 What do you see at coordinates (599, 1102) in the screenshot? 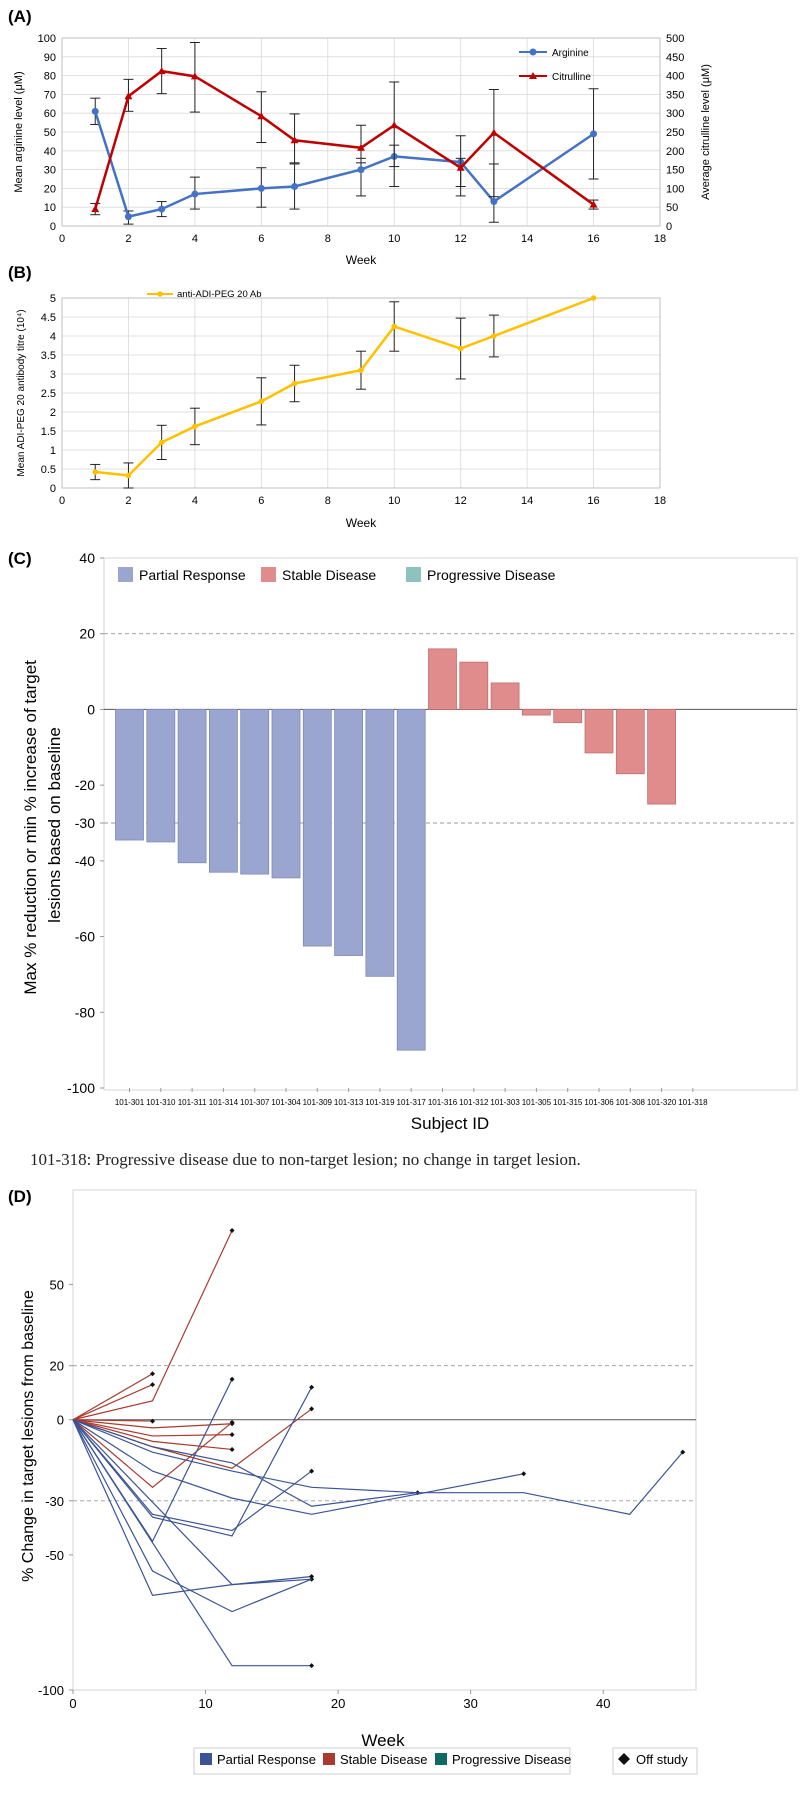
I see `c-x-tick-label: 101-306` at bounding box center [599, 1102].